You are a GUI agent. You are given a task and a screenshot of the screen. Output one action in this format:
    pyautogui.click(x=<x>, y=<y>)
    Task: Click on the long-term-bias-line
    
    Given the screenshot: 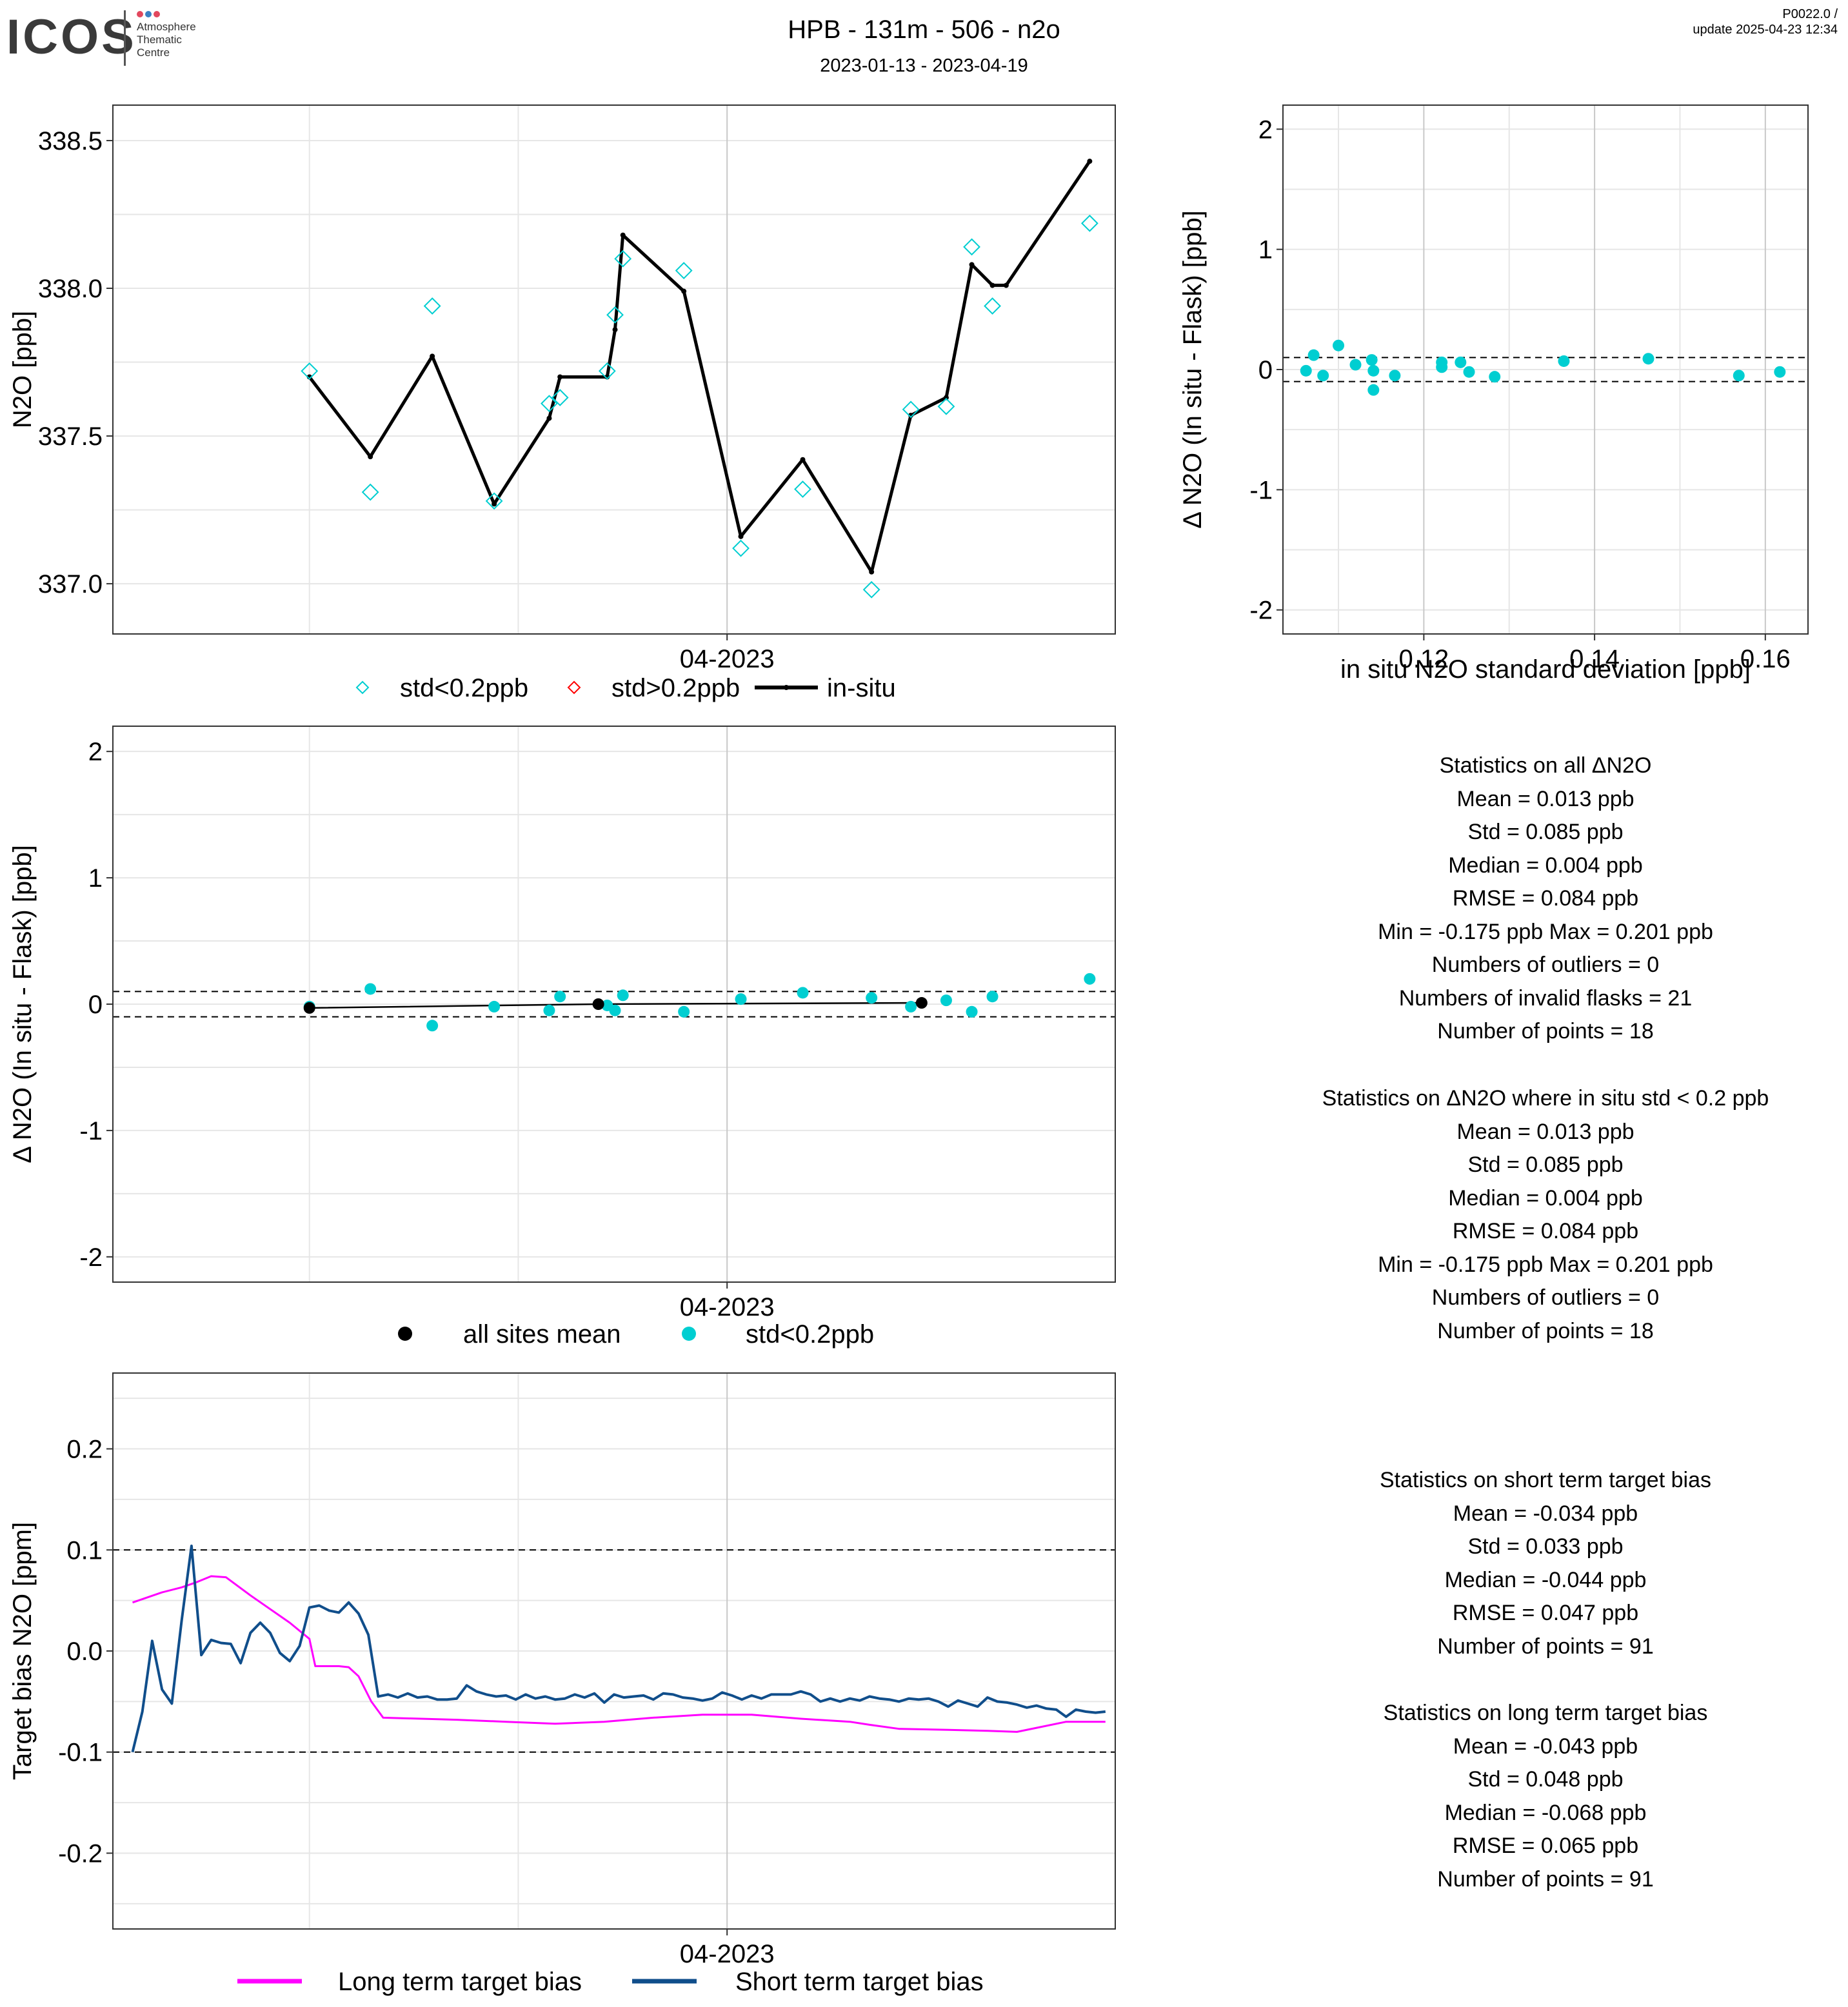 What is the action you would take?
    pyautogui.click(x=619, y=1654)
    